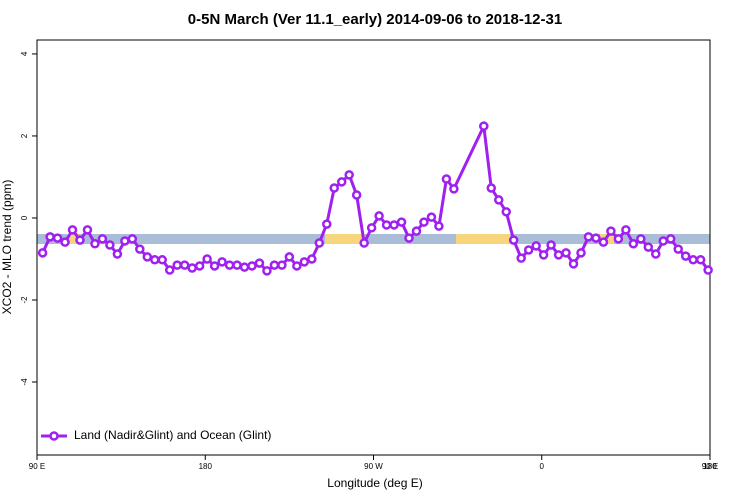 This screenshot has height=500, width=750. Describe the element at coordinates (7, 247) in the screenshot. I see `y-axis-label: XCO2 - MLO trend (ppm)` at that location.